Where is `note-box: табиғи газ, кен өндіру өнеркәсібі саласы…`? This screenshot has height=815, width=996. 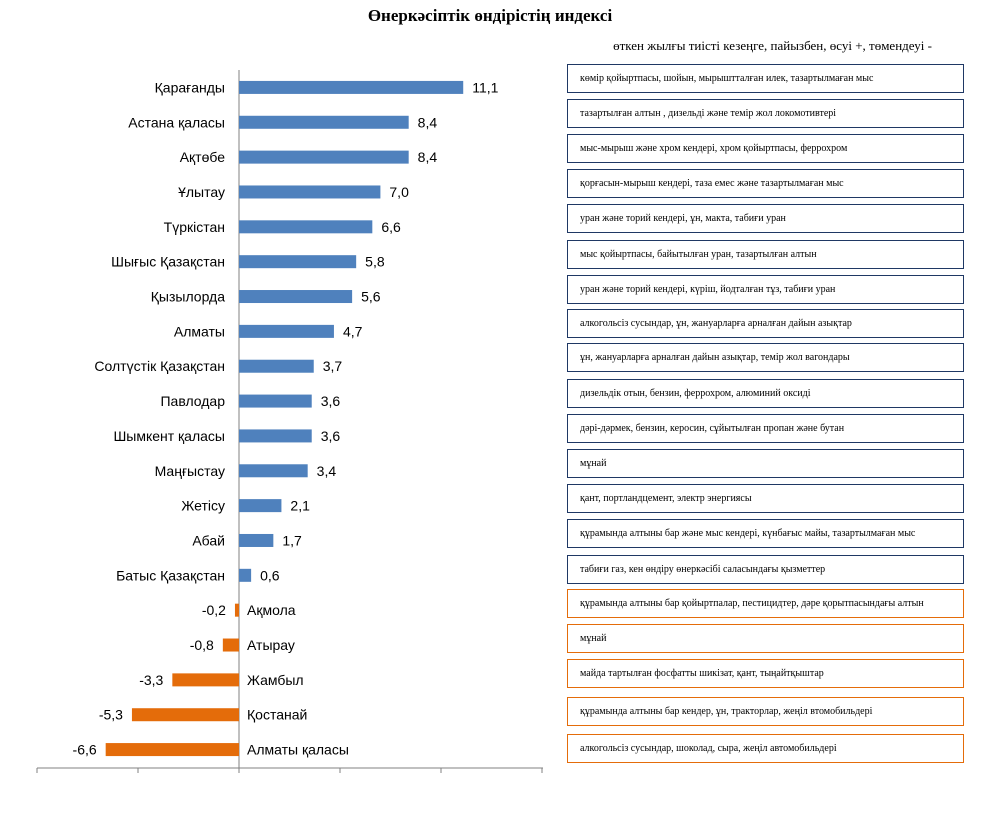 note-box: табиғи газ, кен өндіру өнеркәсібі саласы… is located at coordinates (765, 569).